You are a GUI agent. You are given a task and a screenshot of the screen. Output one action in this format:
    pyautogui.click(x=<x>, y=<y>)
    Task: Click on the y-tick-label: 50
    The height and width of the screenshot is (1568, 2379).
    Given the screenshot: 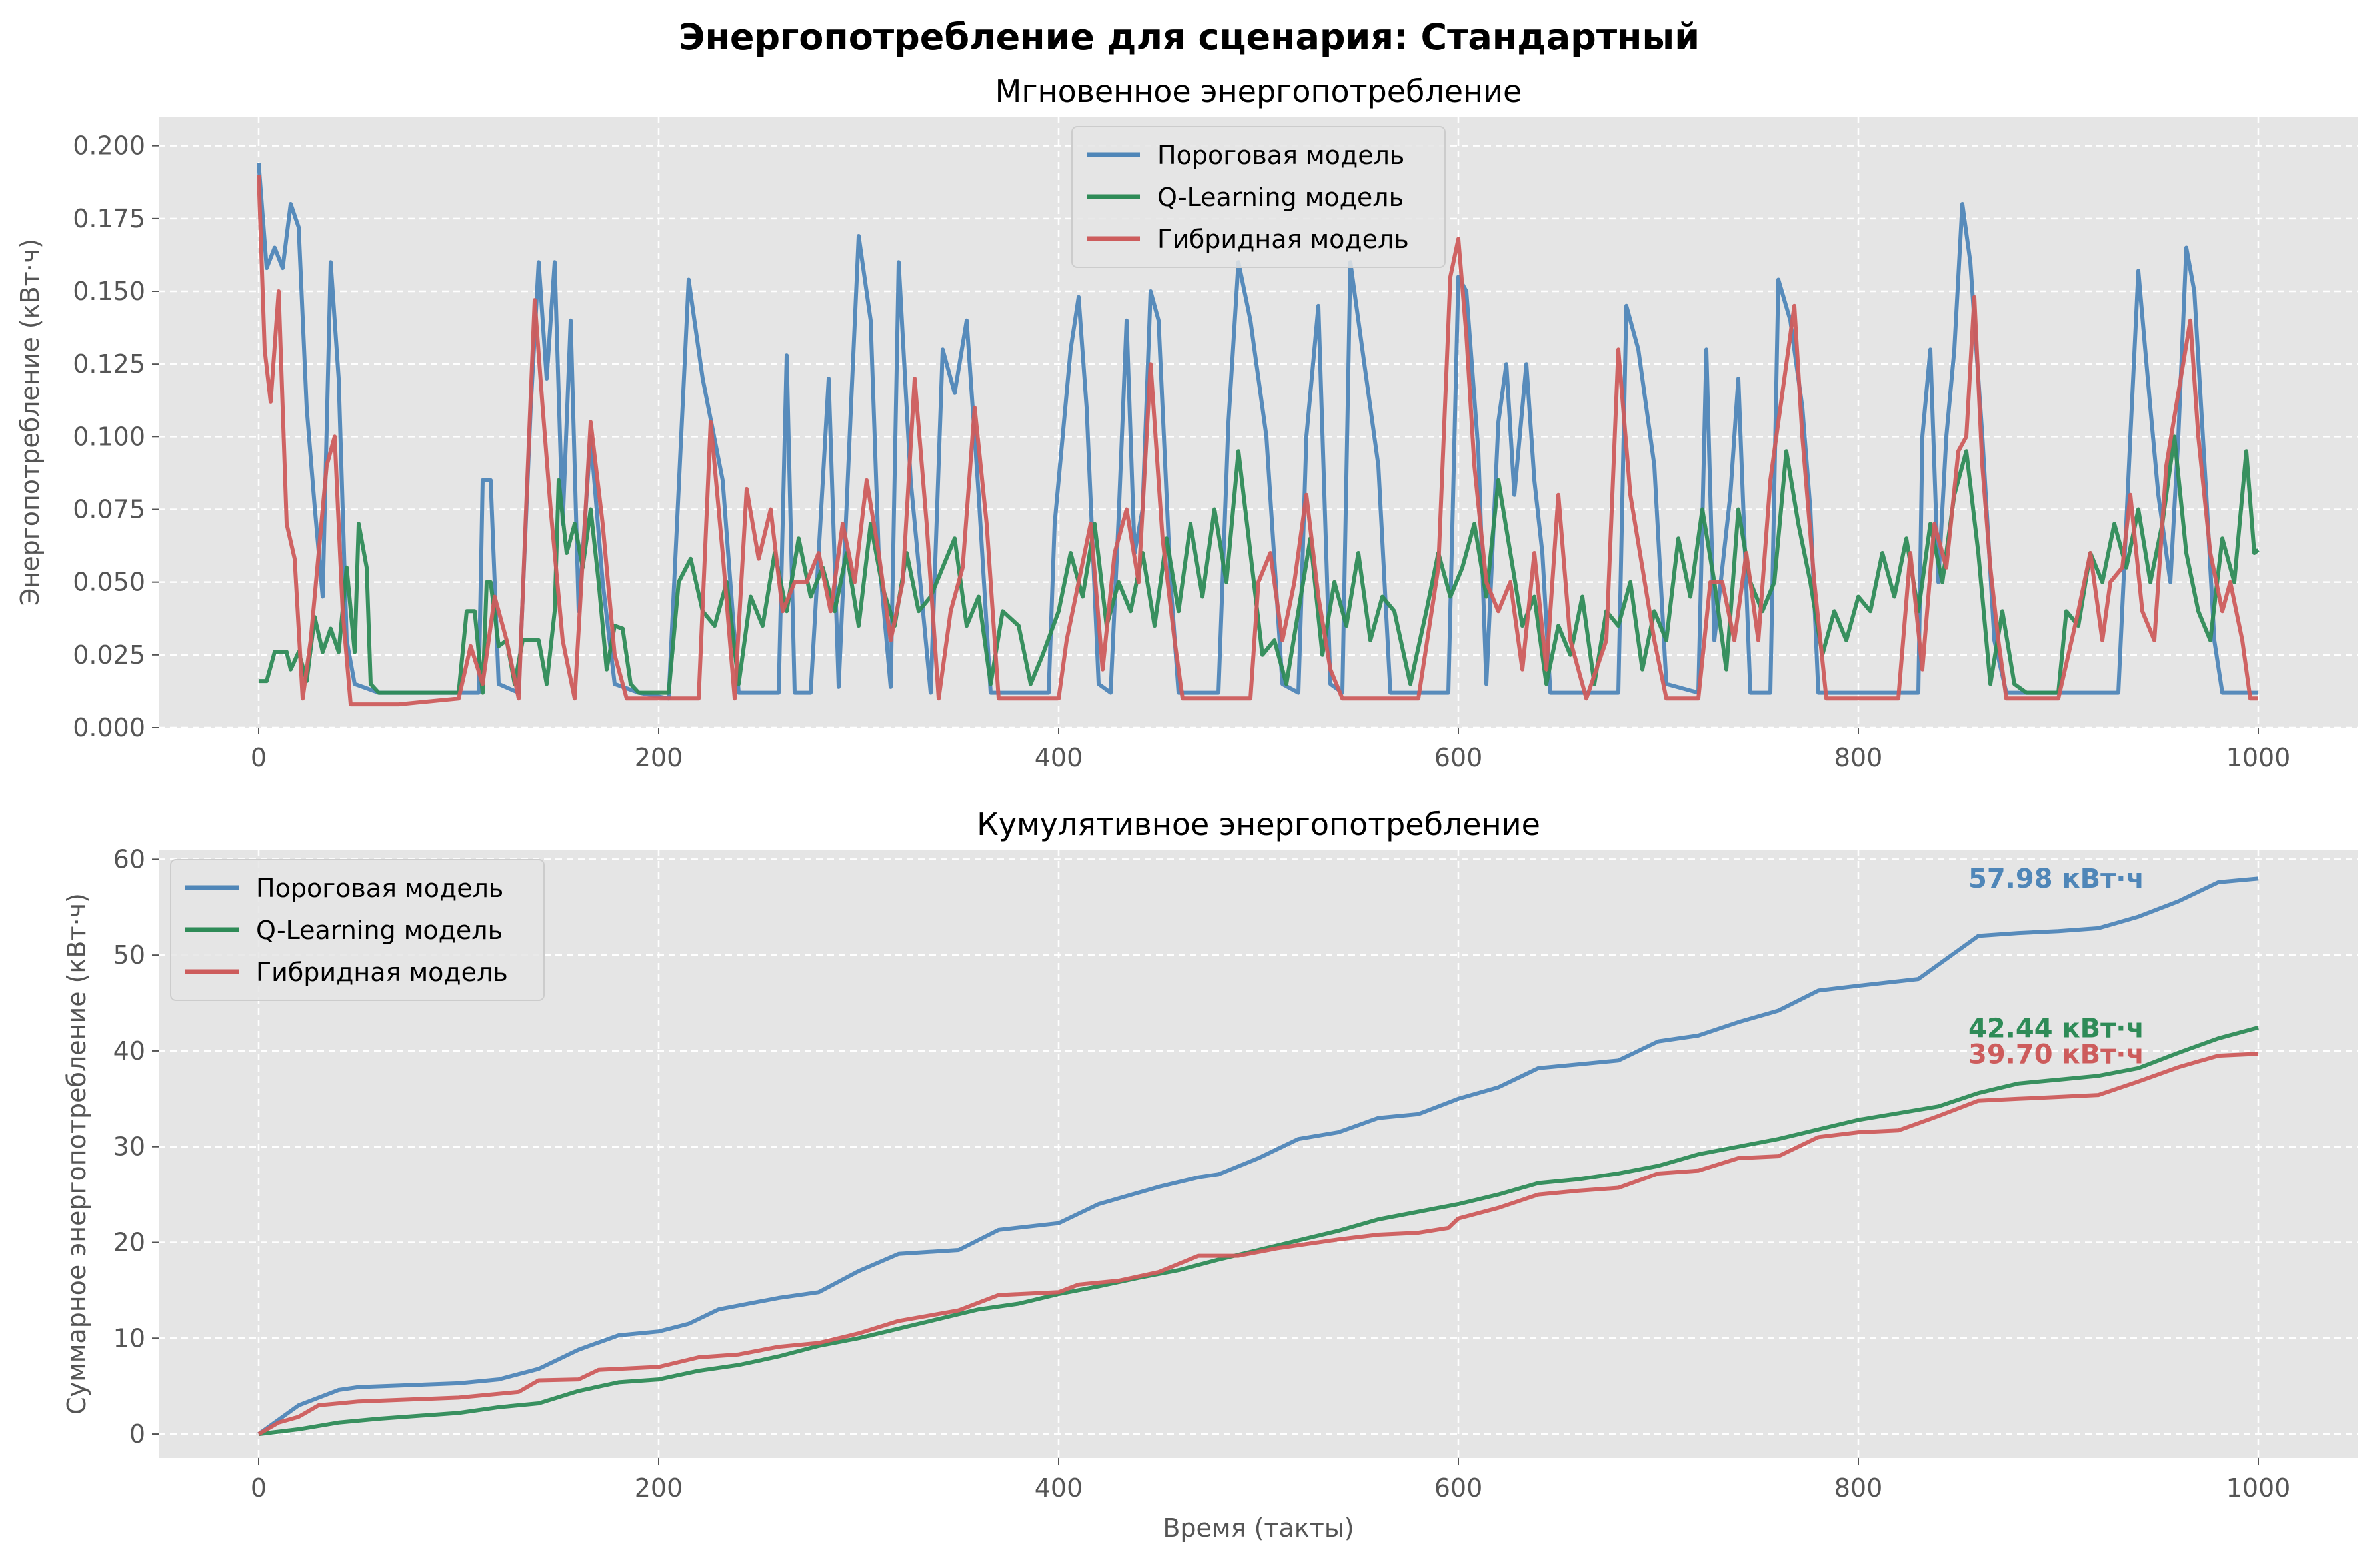 What is the action you would take?
    pyautogui.click(x=129, y=955)
    